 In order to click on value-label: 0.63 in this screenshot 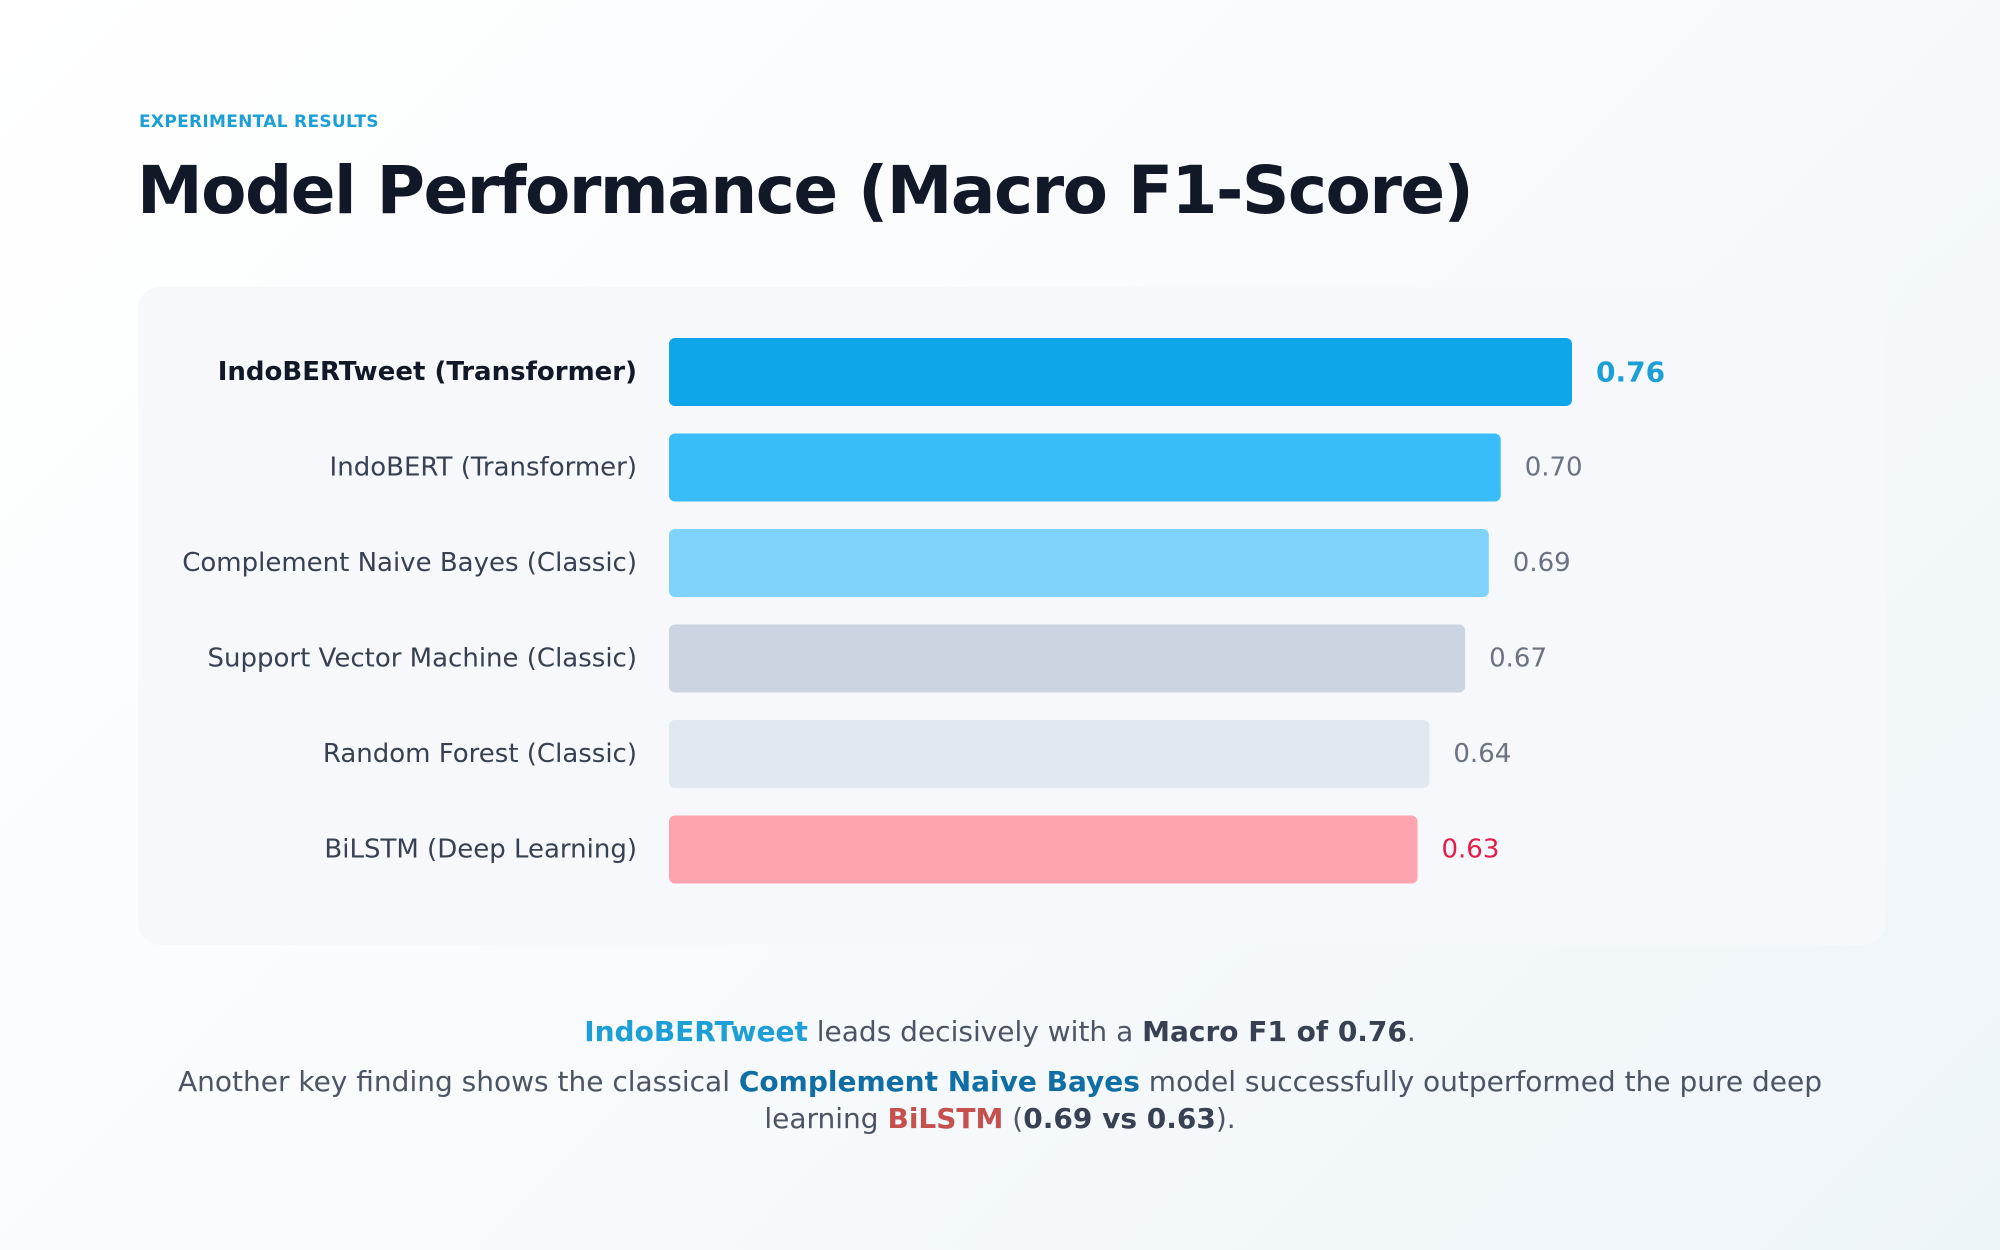, I will do `click(1471, 850)`.